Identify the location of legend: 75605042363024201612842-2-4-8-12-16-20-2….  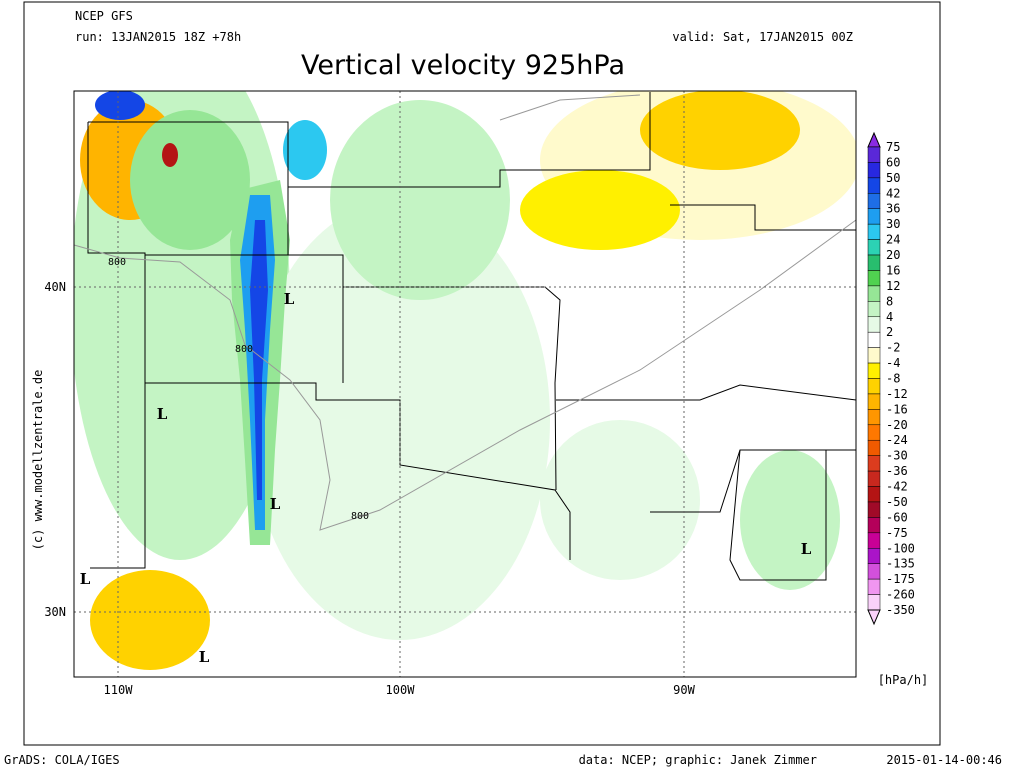
(891, 378).